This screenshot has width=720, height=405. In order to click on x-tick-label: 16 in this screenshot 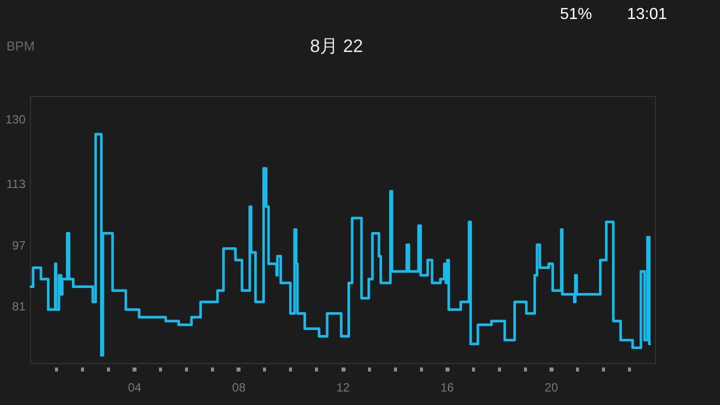, I will do `click(447, 387)`.